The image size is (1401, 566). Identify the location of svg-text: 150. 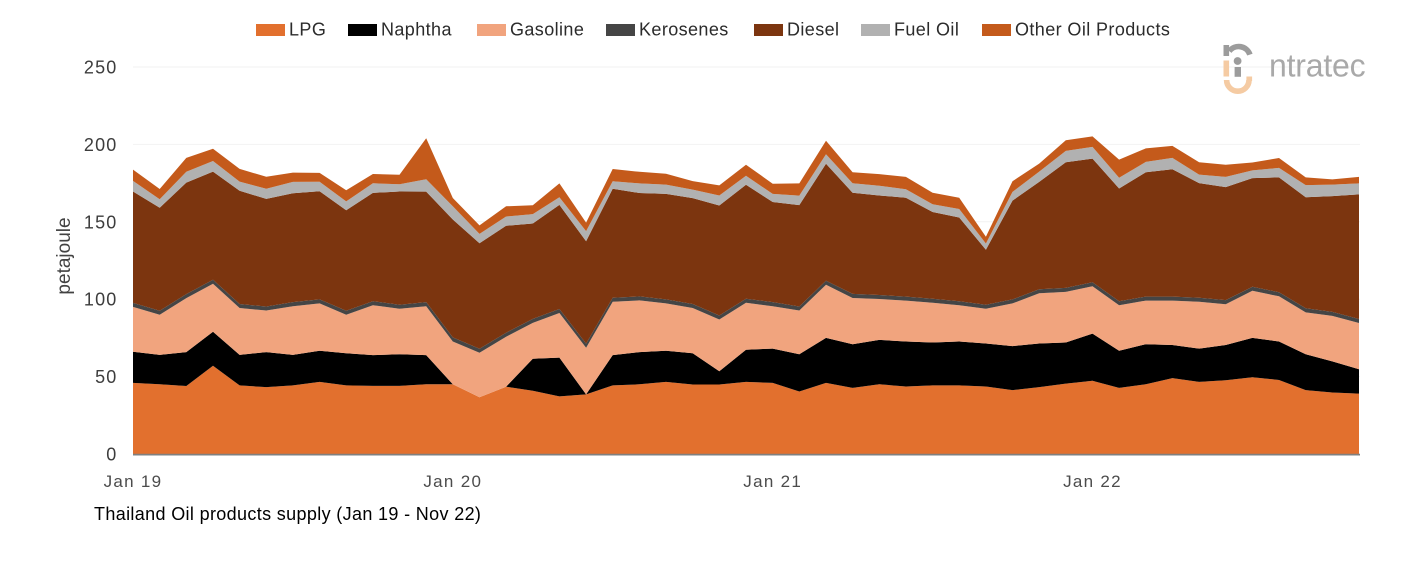
(101, 222).